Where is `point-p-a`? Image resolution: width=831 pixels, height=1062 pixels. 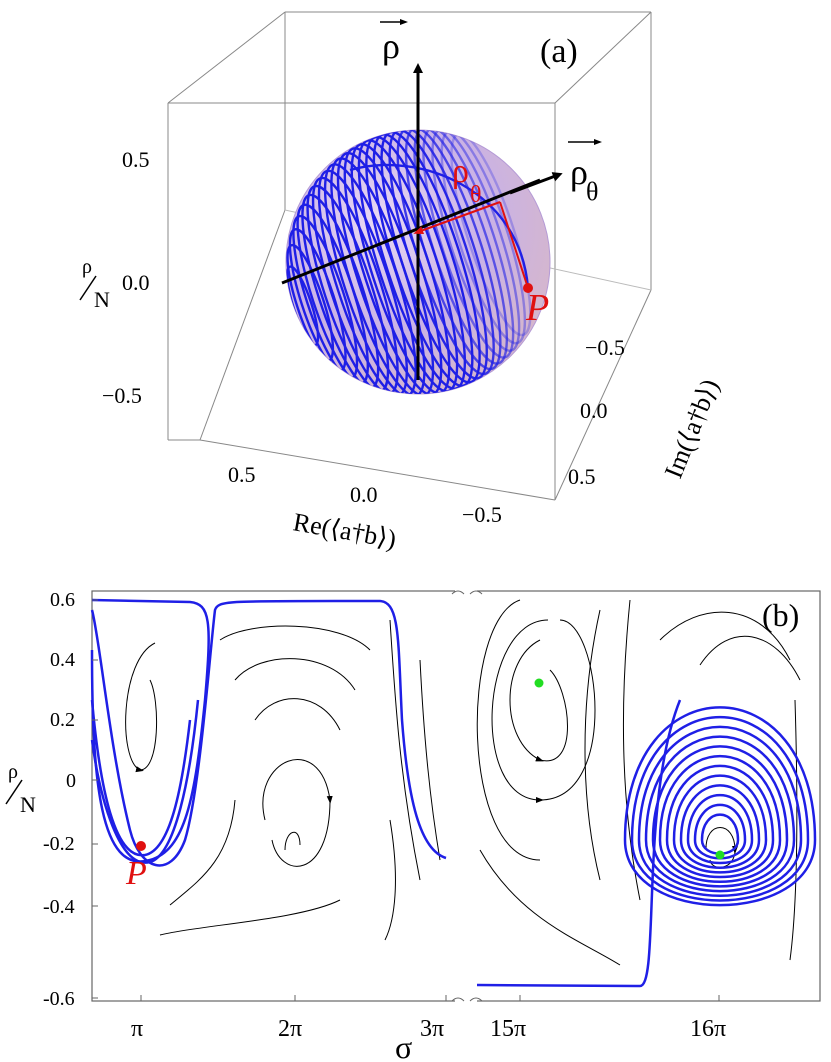 point-p-a is located at coordinates (528, 288).